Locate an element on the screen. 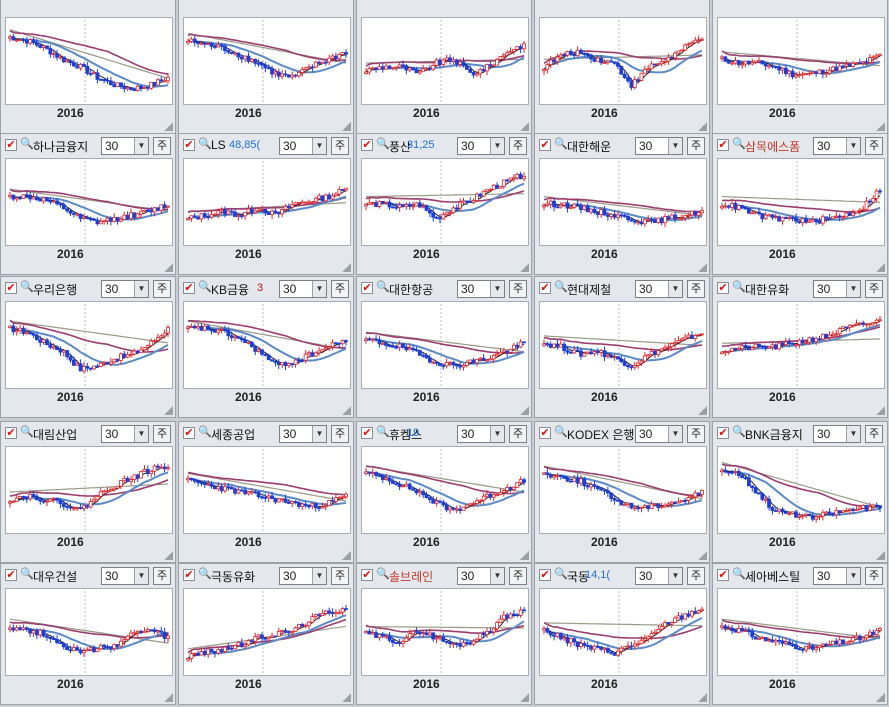  stock-name: 국동 is located at coordinates (578, 577).